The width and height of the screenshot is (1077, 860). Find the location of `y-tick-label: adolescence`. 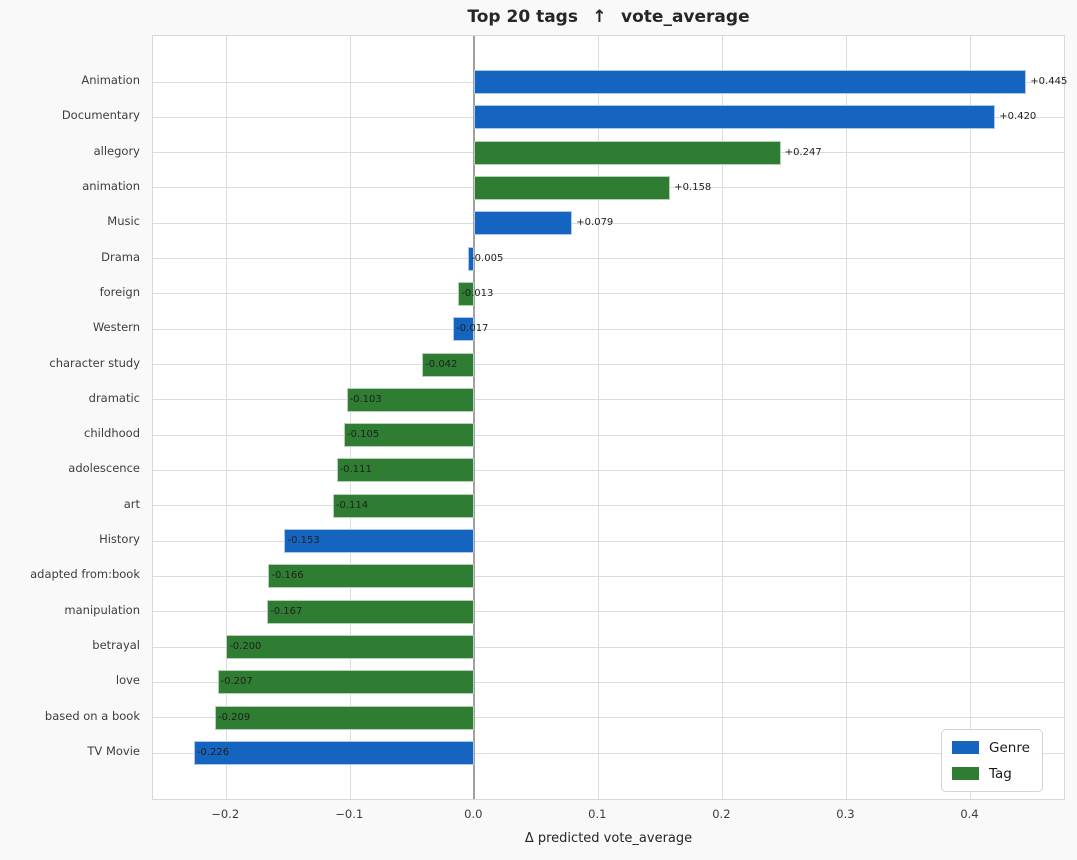

y-tick-label: adolescence is located at coordinates (104, 468).